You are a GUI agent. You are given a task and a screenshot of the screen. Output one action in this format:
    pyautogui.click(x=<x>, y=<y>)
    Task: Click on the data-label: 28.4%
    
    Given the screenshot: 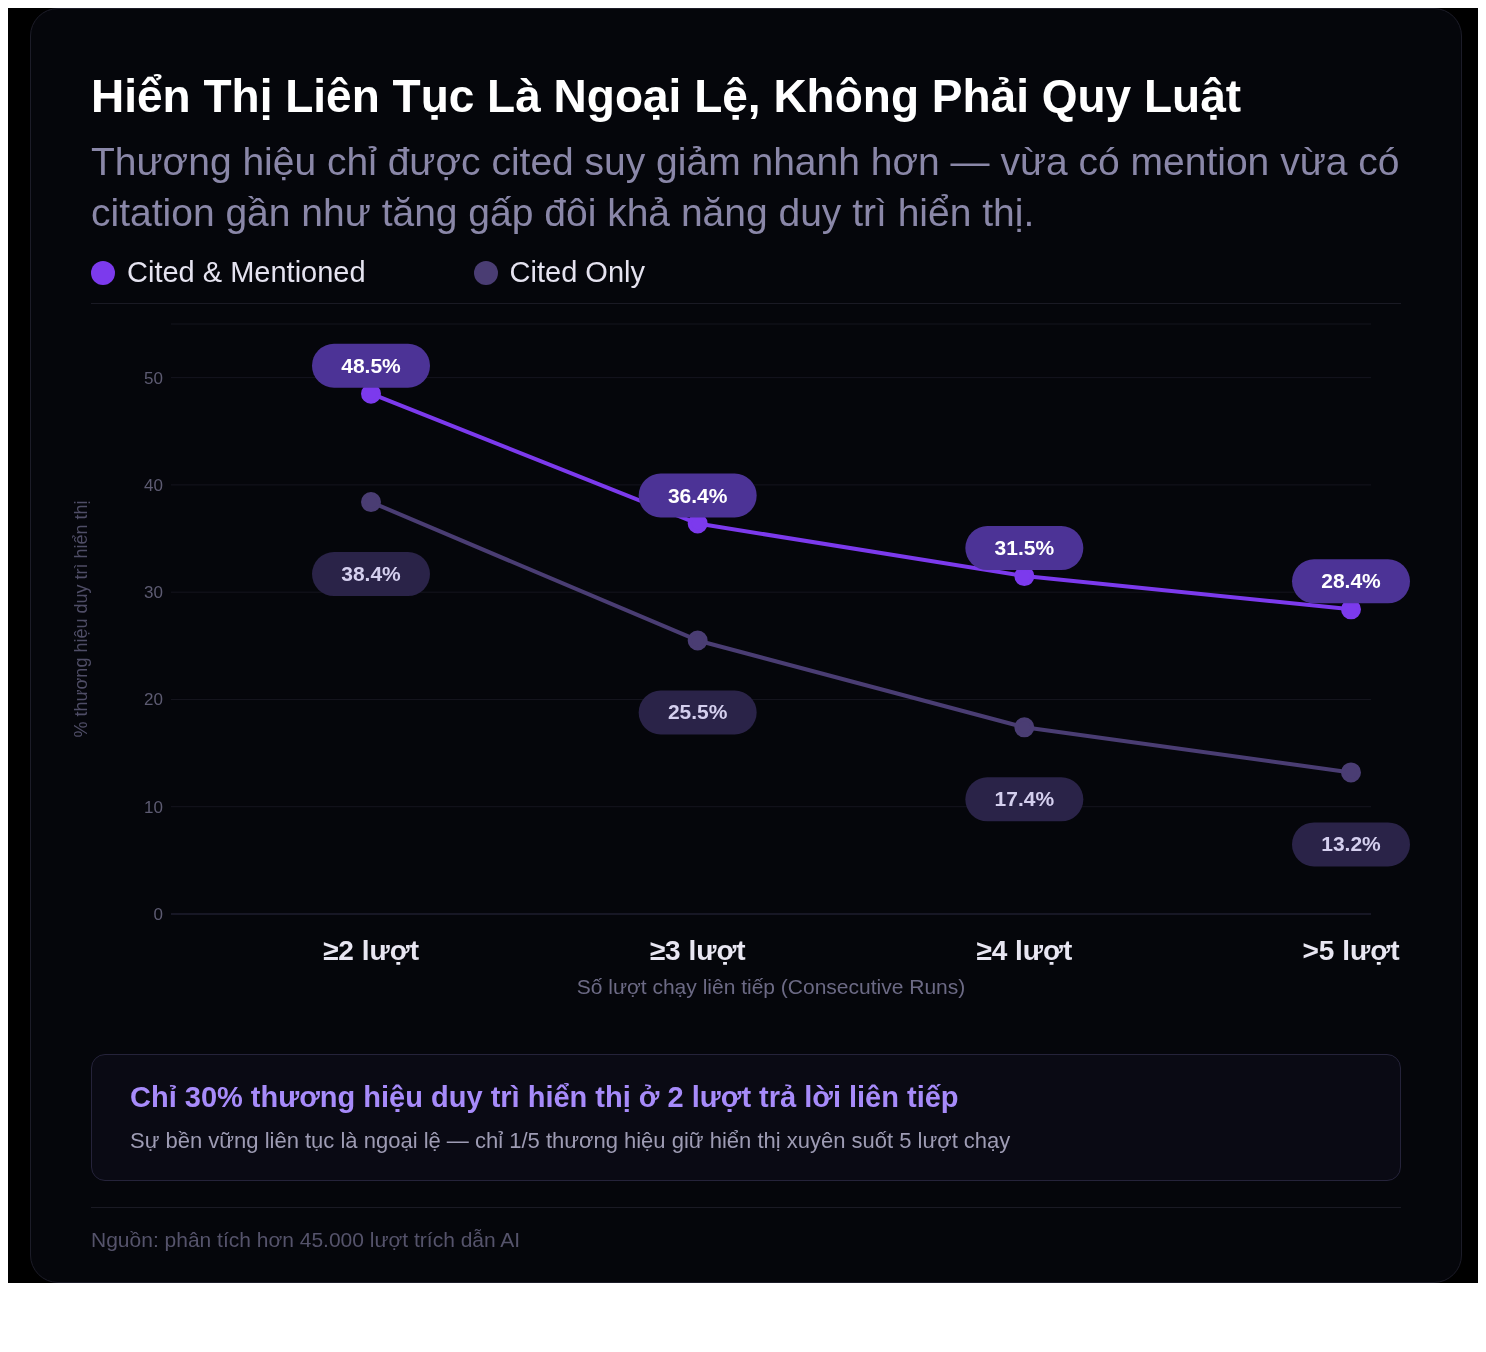 What is the action you would take?
    pyautogui.click(x=1351, y=581)
    